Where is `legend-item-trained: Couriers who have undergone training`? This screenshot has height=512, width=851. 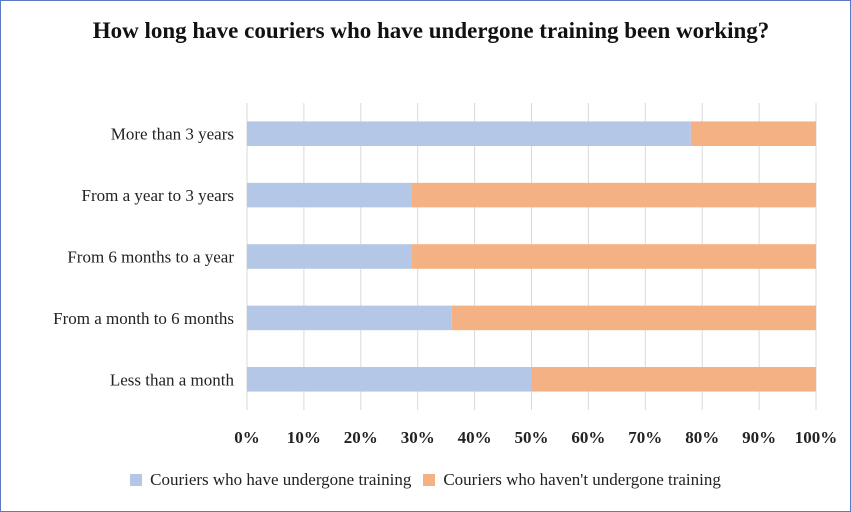 legend-item-trained: Couriers who have undergone training is located at coordinates (270, 480).